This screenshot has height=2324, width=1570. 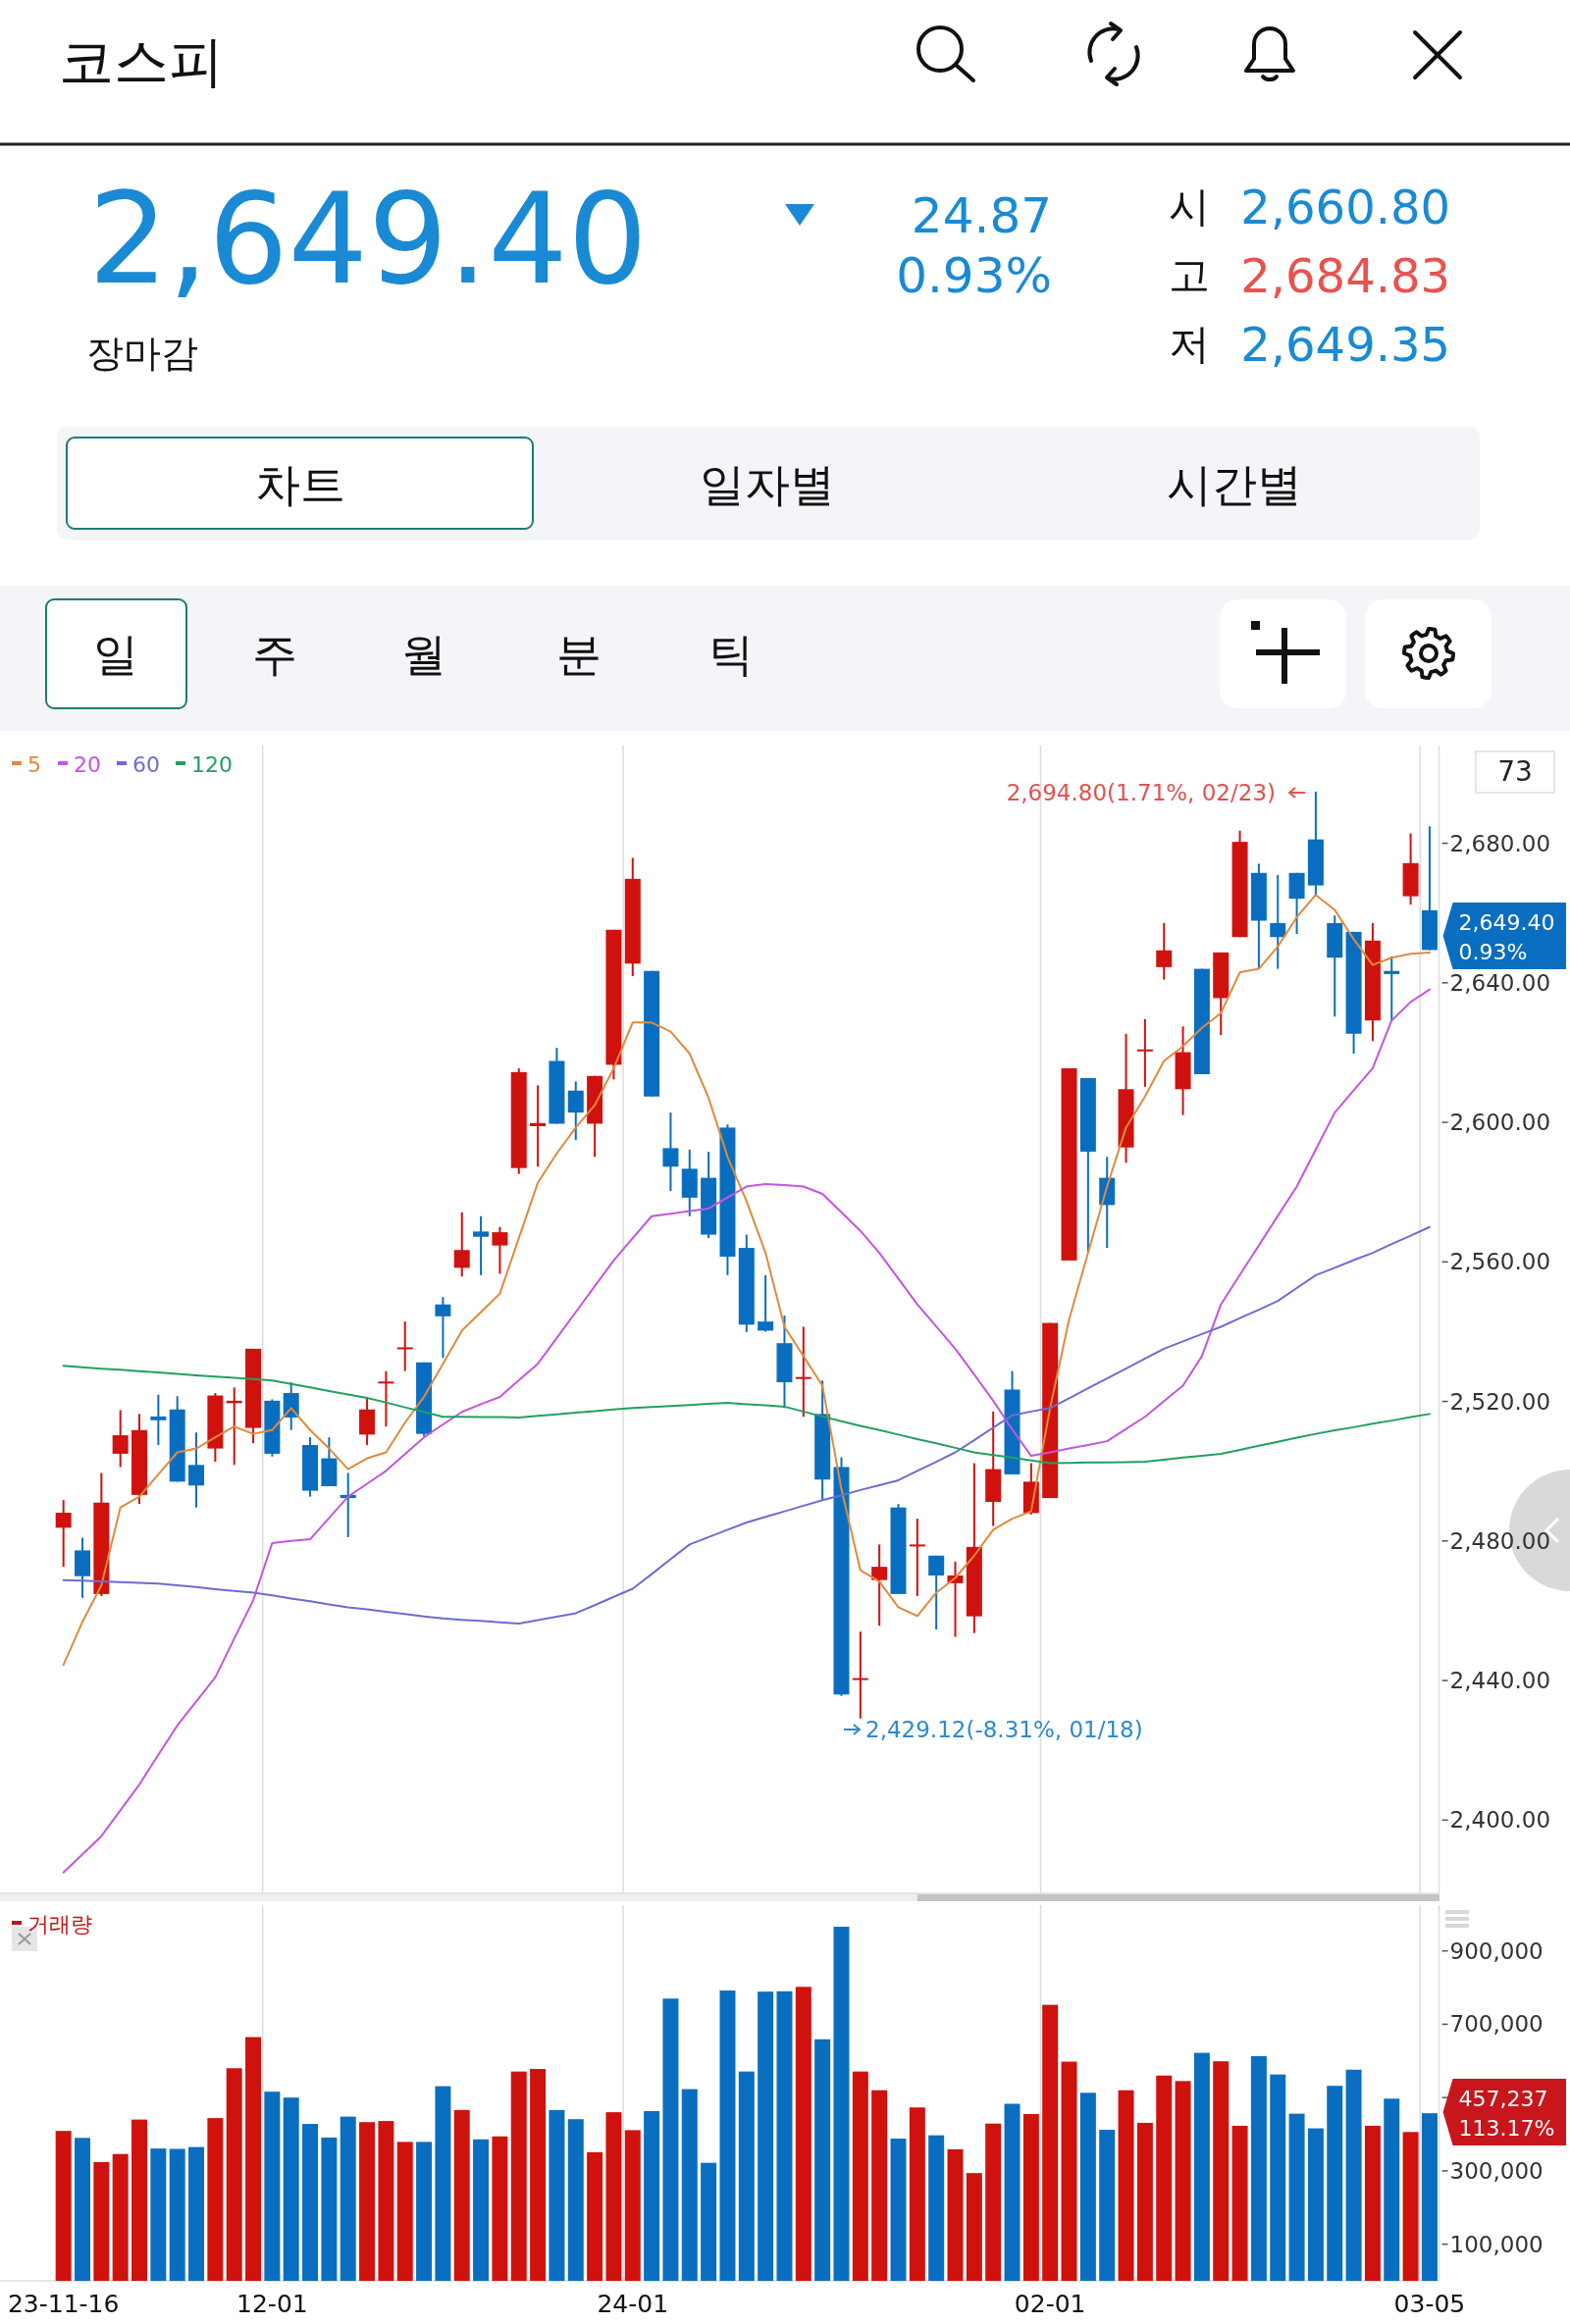 I want to click on chart-title: 코스피, so click(x=141, y=61).